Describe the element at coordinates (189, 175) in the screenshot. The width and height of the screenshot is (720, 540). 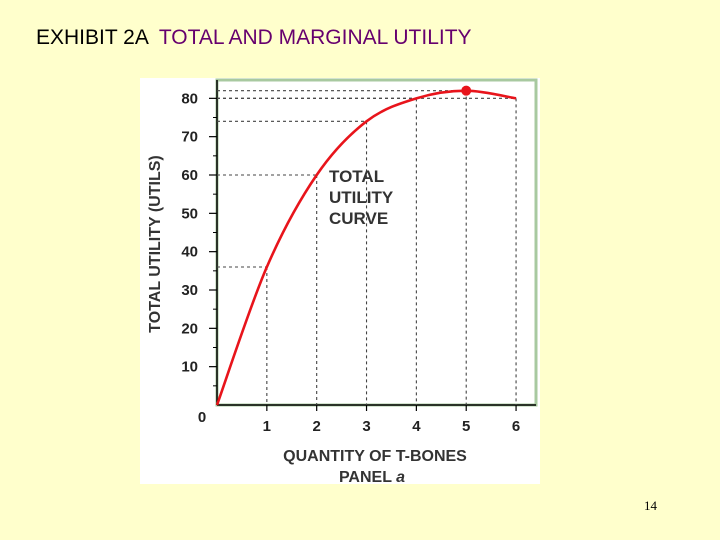
I see `y-tick-label-60: 60` at that location.